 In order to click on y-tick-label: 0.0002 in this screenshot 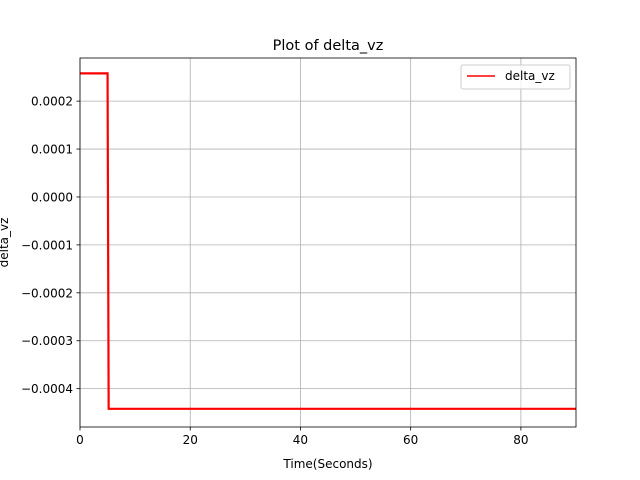, I will do `click(52, 102)`.